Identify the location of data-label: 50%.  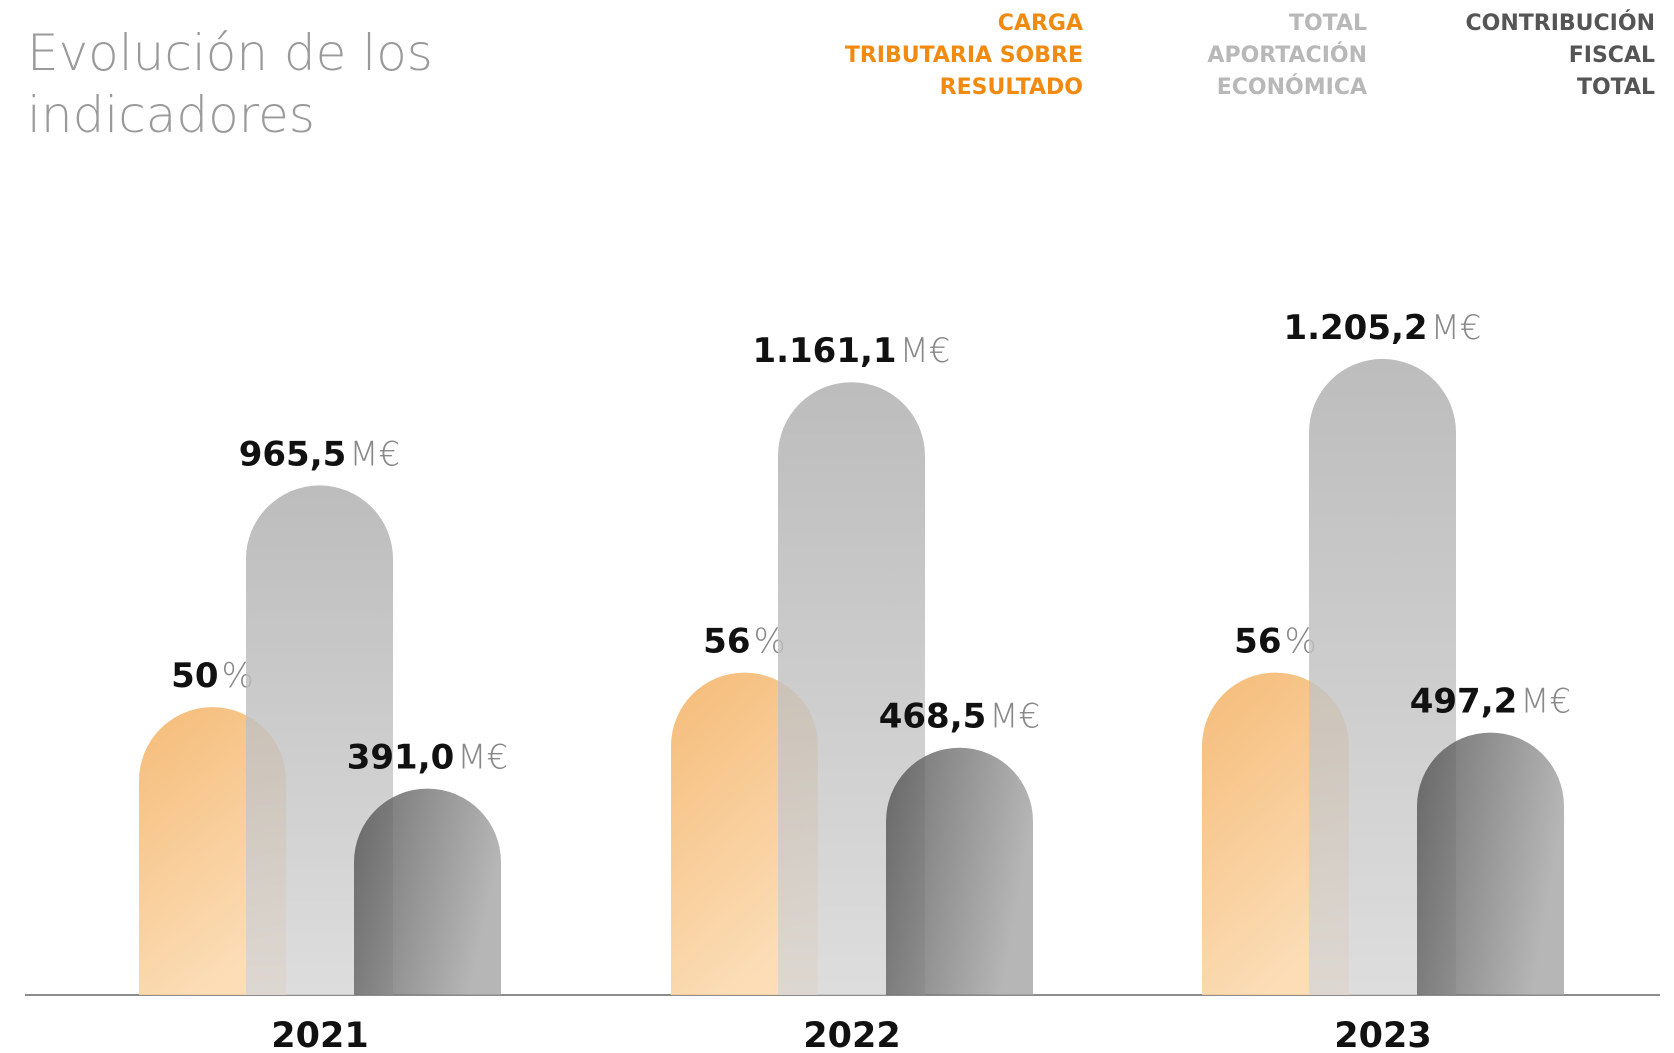
(212, 676).